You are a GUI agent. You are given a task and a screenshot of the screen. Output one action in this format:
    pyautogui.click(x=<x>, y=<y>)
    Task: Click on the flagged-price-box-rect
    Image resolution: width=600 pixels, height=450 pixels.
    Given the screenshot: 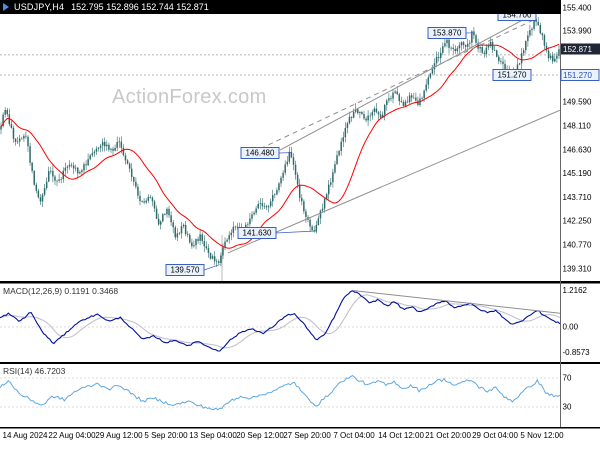 What is the action you would take?
    pyautogui.click(x=580, y=75)
    